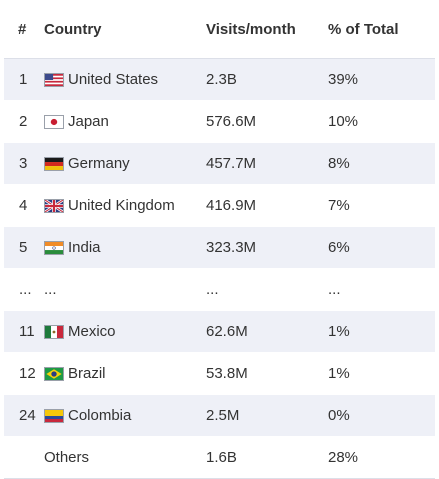 The height and width of the screenshot is (479, 439). I want to click on column-header-rank: #, so click(22, 29).